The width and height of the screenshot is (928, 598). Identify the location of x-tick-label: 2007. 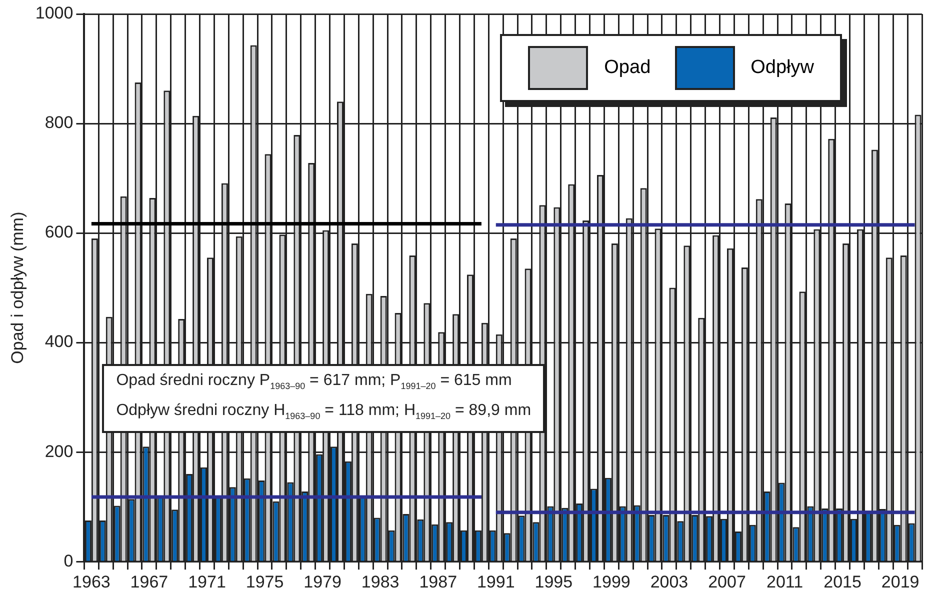
(727, 582).